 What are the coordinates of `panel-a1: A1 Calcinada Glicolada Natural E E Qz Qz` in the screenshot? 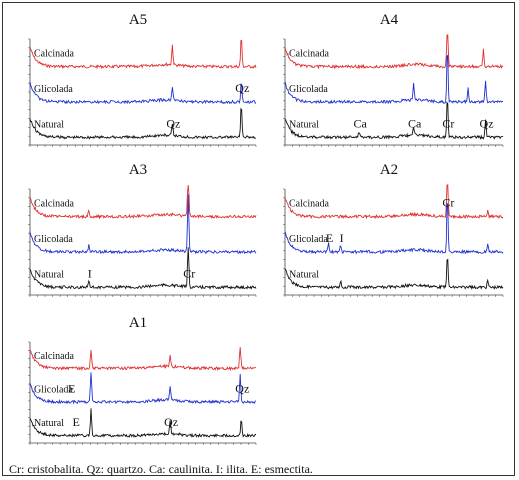 It's located at (138, 383).